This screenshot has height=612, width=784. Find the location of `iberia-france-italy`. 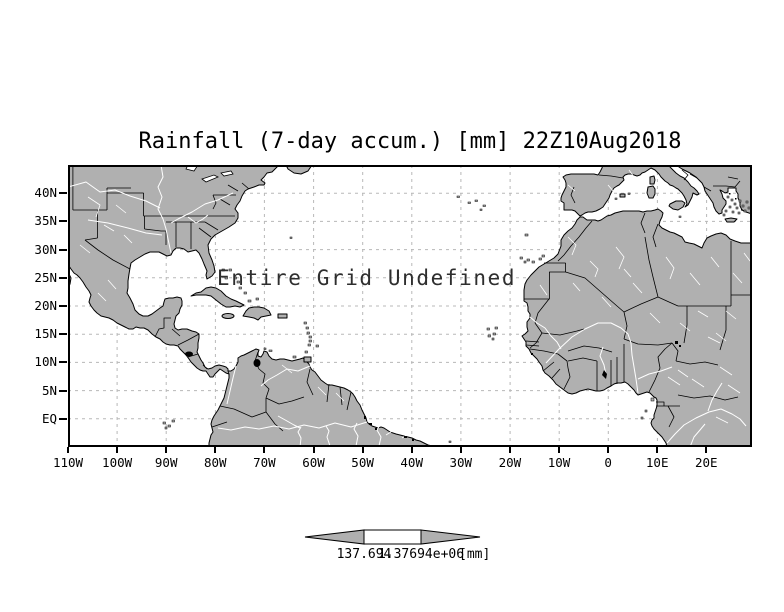

iberia-france-italy is located at coordinates (630, 190).